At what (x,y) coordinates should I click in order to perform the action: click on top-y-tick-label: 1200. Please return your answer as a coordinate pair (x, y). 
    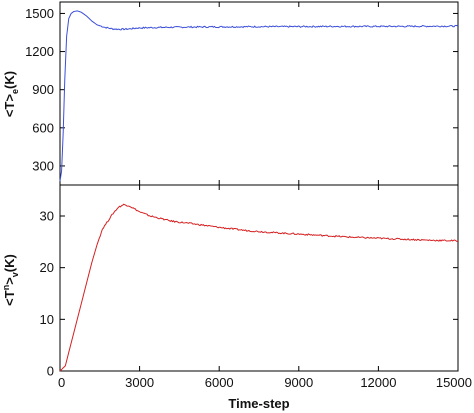
    Looking at the image, I should click on (39, 51).